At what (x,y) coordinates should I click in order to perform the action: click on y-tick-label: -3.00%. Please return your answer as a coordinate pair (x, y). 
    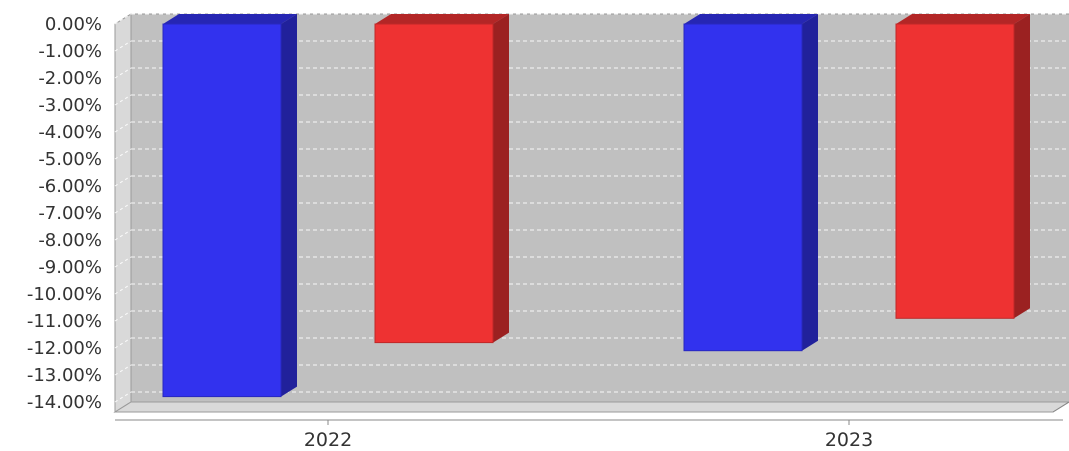
    Looking at the image, I should click on (70, 105).